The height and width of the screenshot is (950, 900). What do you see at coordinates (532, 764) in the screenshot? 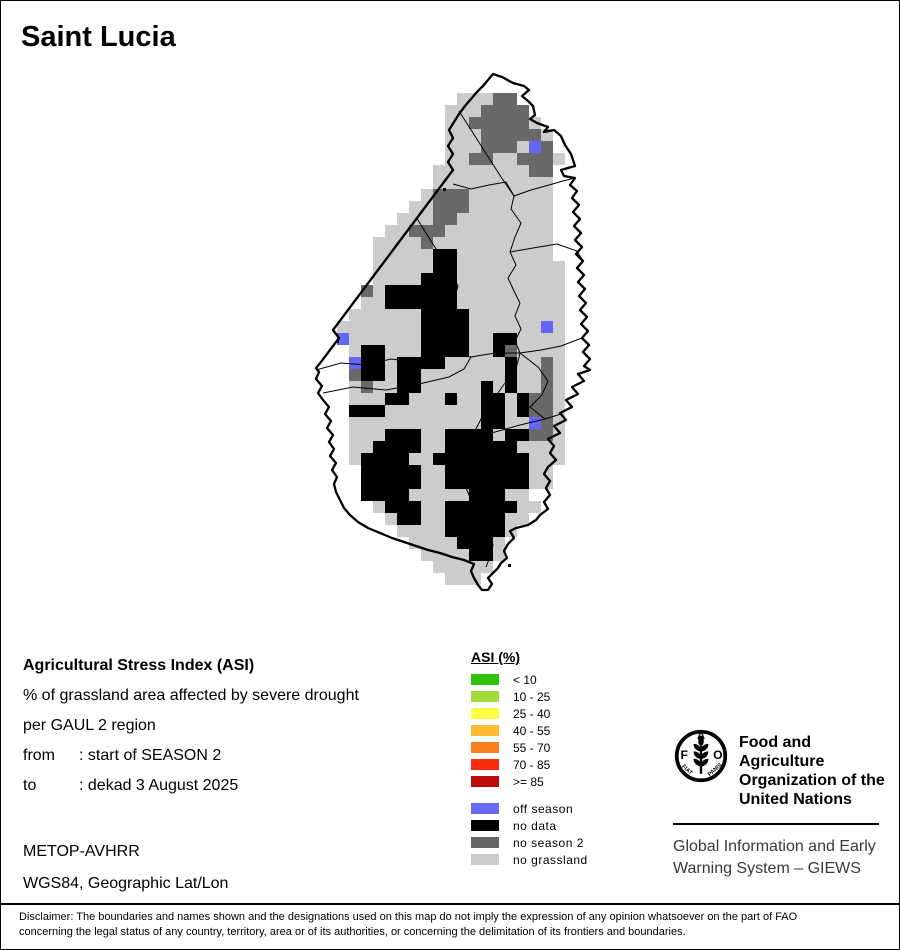
I see `legend-label: 70 - 85` at bounding box center [532, 764].